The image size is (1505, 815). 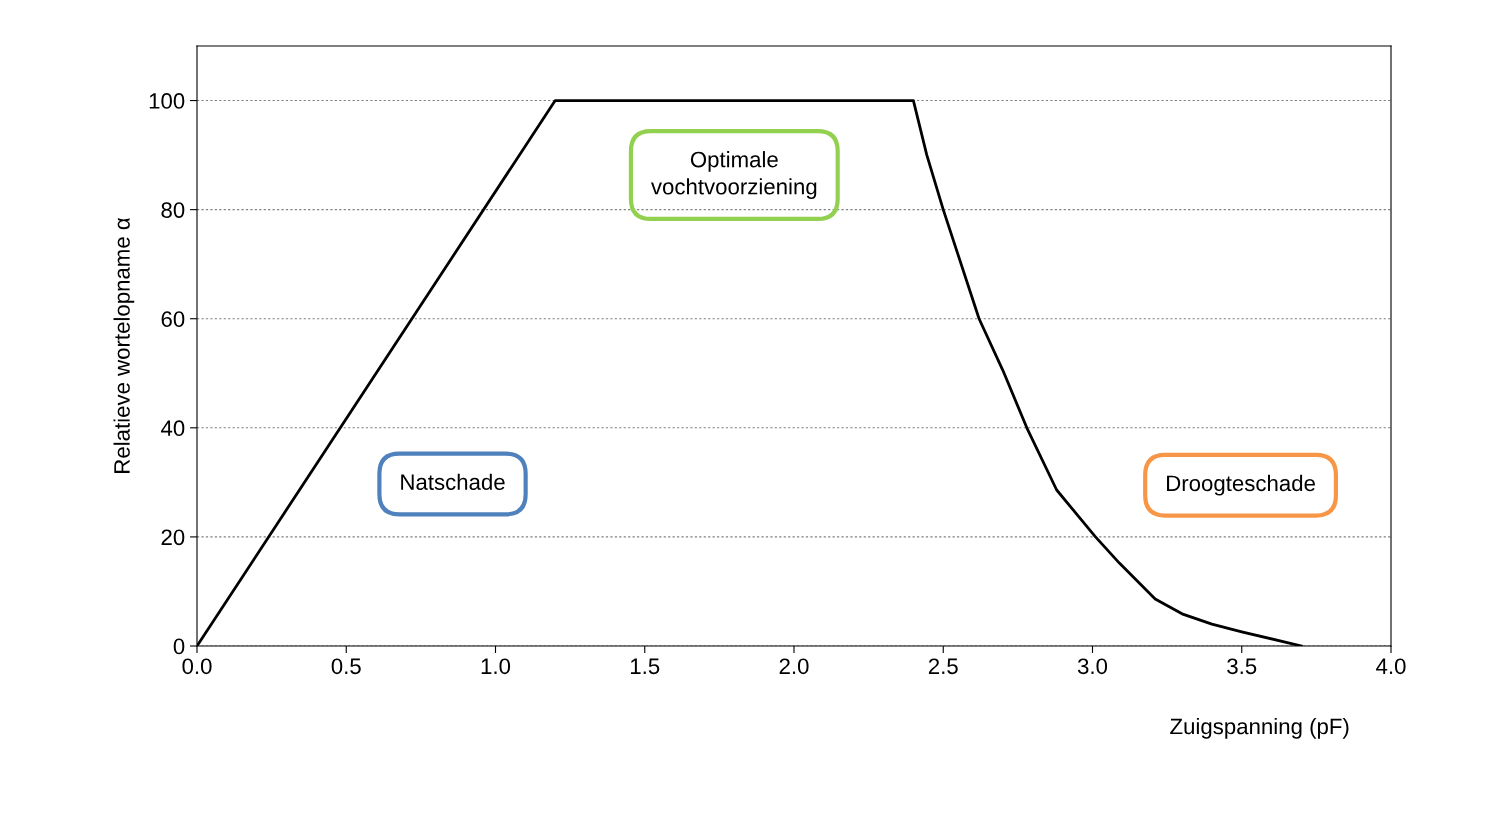 I want to click on y-tick-label: 40, so click(x=172, y=428).